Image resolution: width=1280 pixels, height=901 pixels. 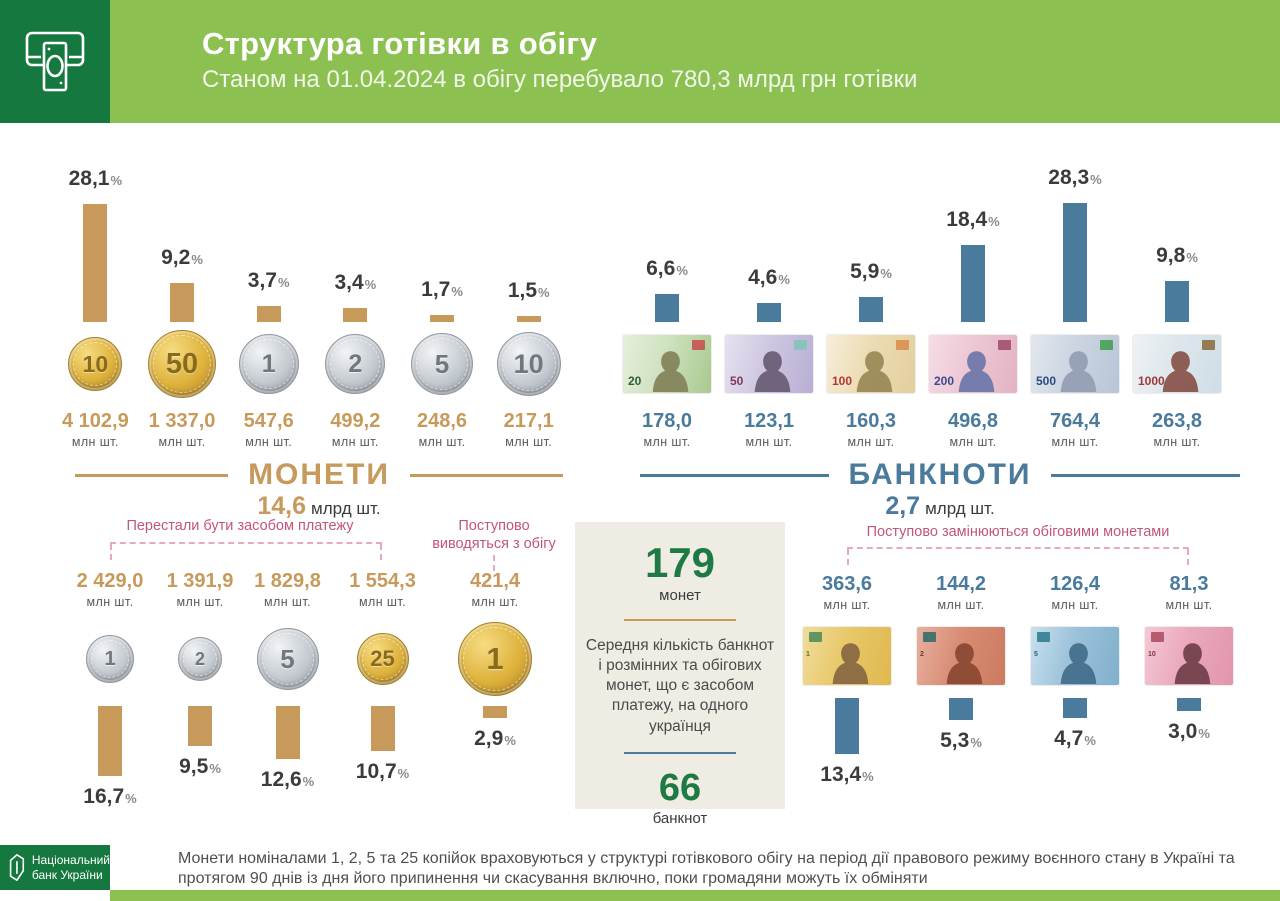 What do you see at coordinates (1069, 738) in the screenshot?
I see `percent-value: 4,7` at bounding box center [1069, 738].